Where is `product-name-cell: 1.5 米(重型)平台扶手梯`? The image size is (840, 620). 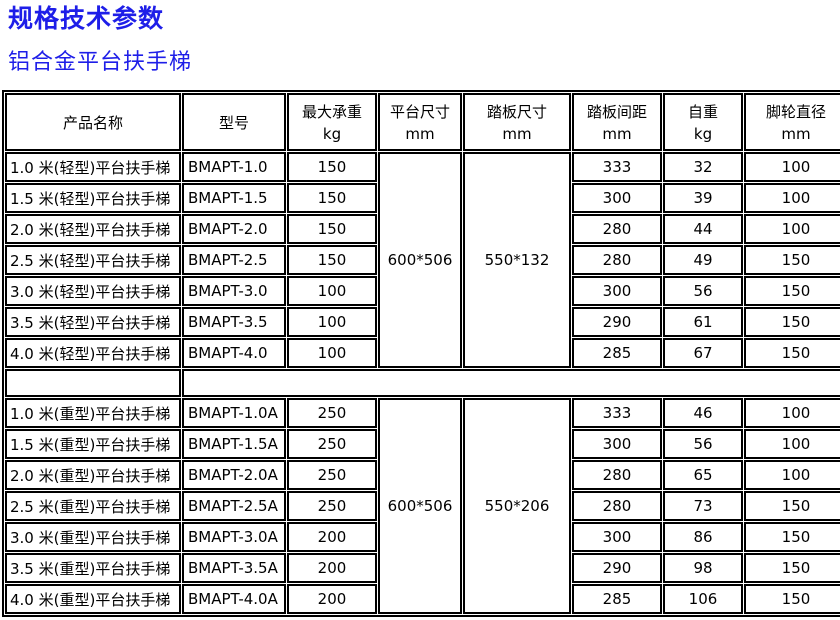
product-name-cell: 1.5 米(重型)平台扶手梯 is located at coordinates (93, 444).